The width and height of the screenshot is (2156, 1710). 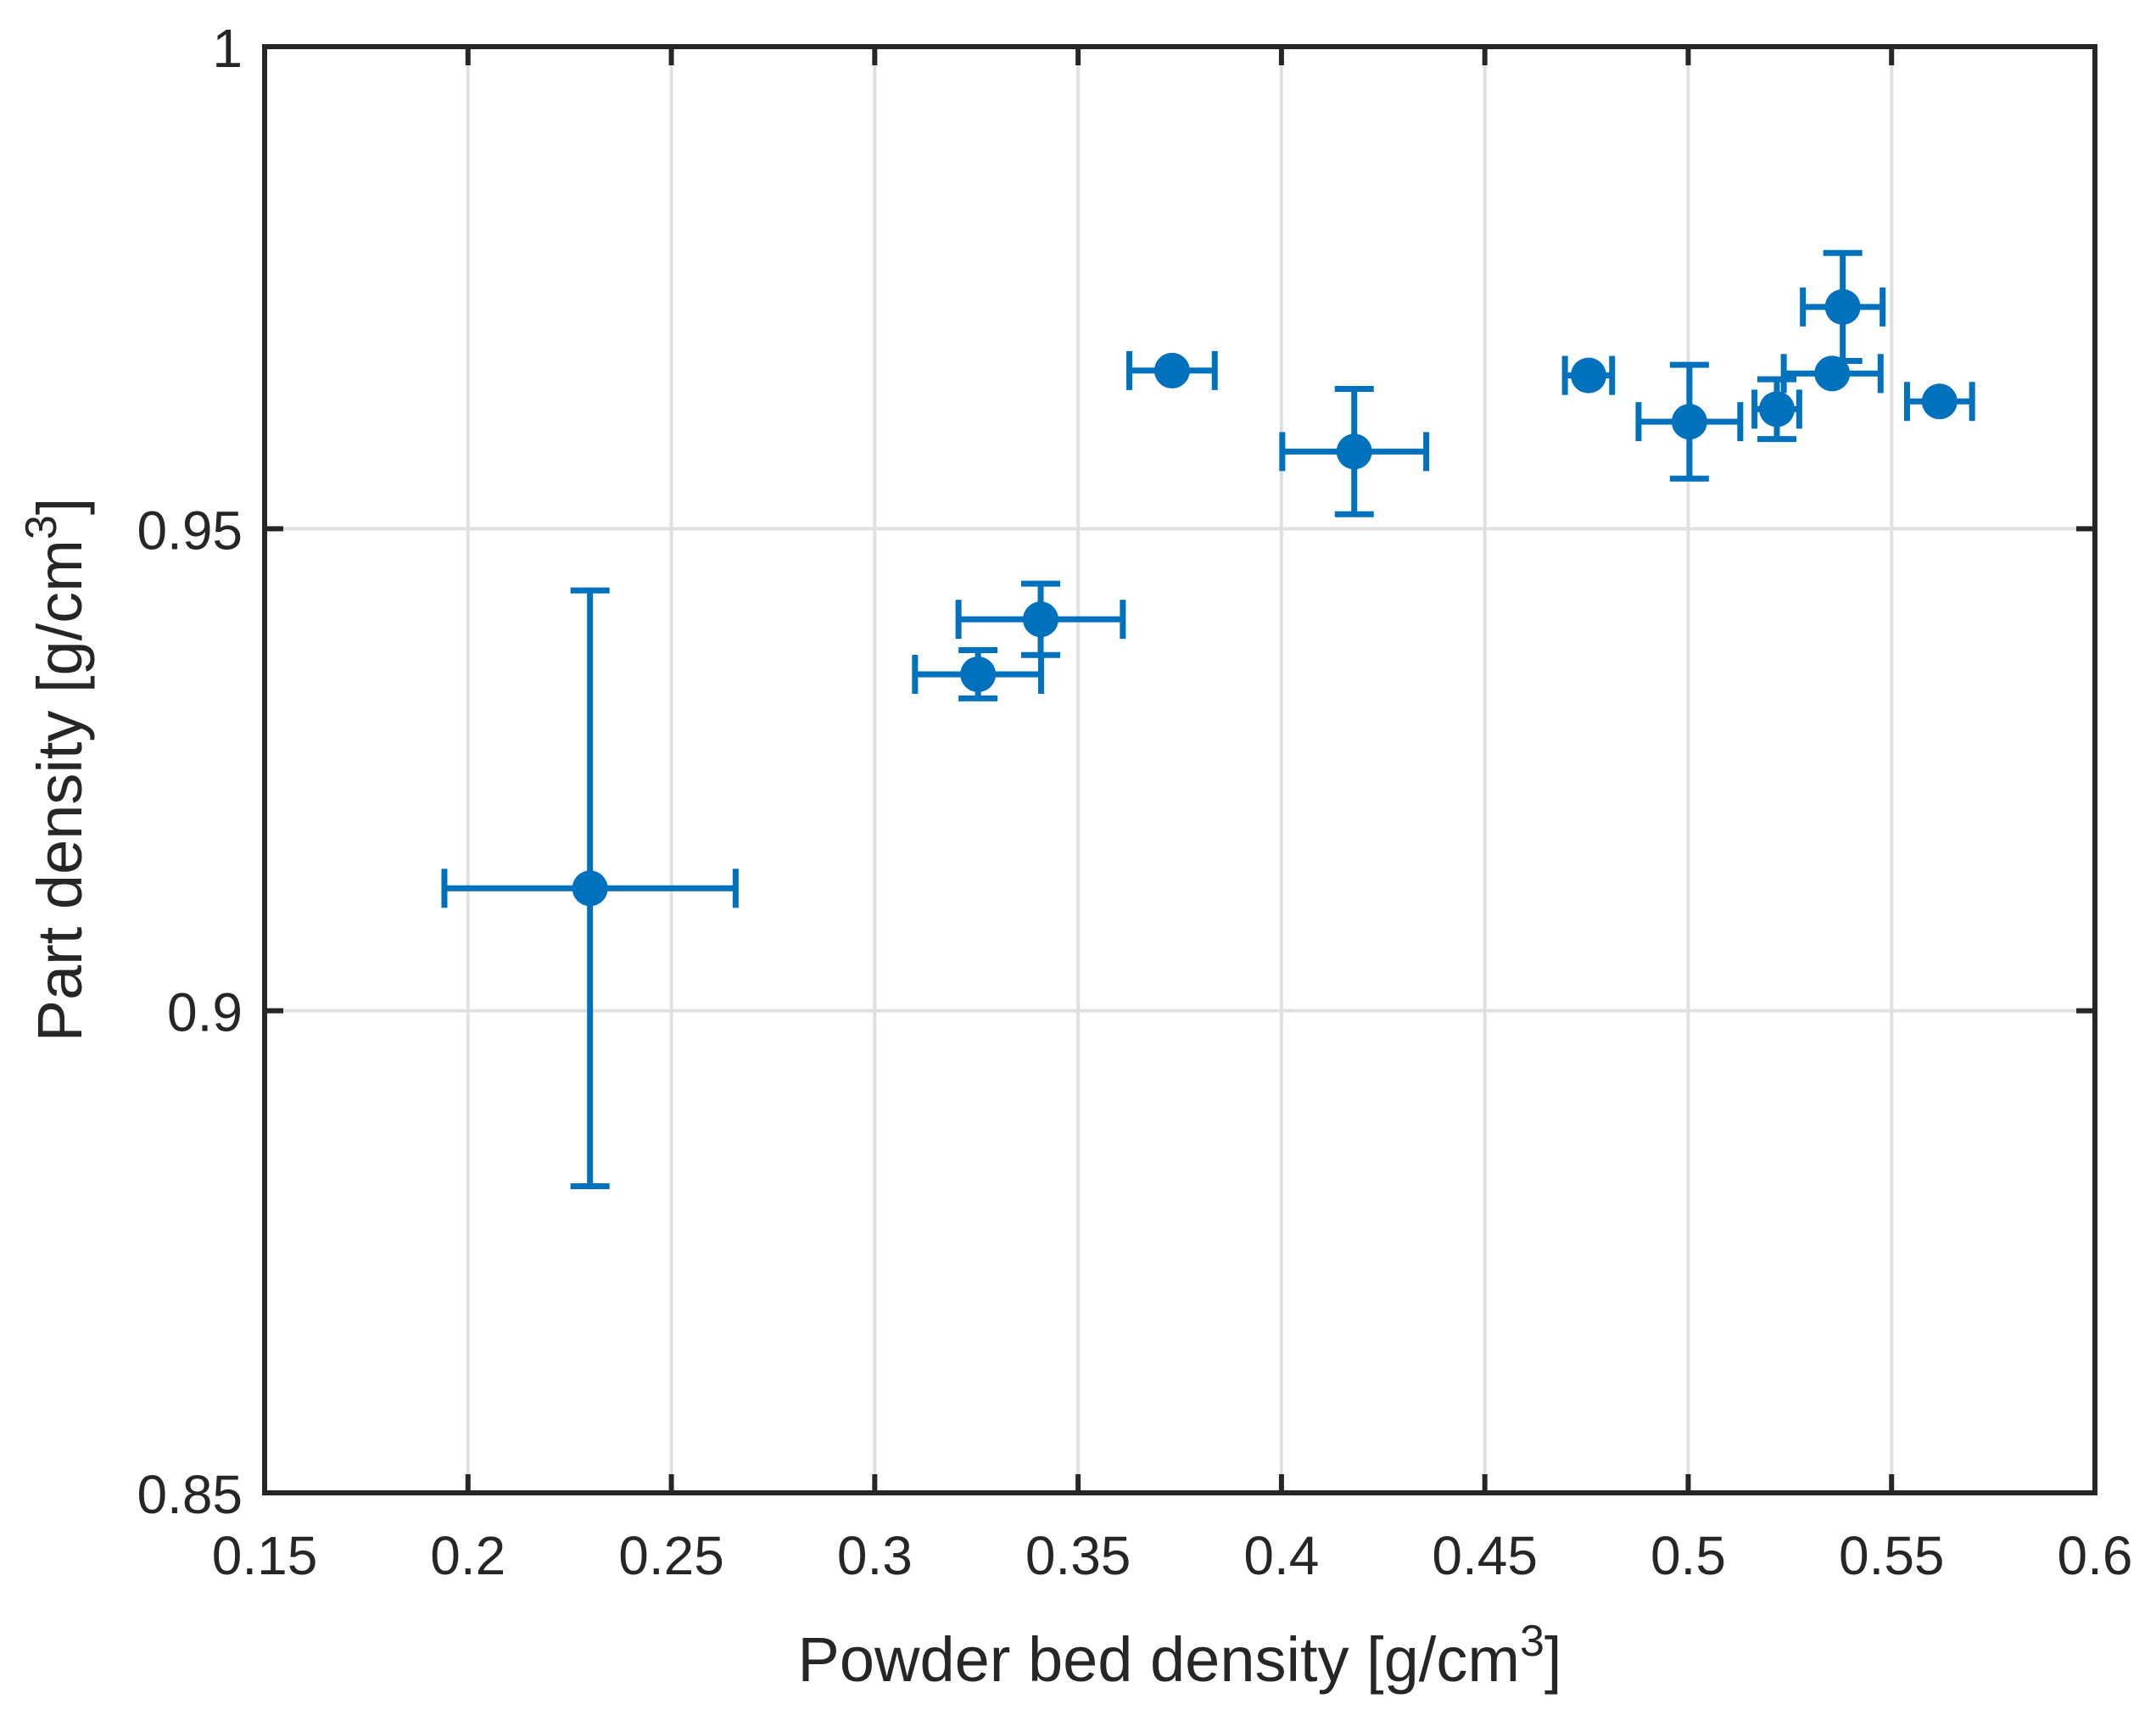 What do you see at coordinates (190, 1494) in the screenshot?
I see `y-tick-label: 0.85` at bounding box center [190, 1494].